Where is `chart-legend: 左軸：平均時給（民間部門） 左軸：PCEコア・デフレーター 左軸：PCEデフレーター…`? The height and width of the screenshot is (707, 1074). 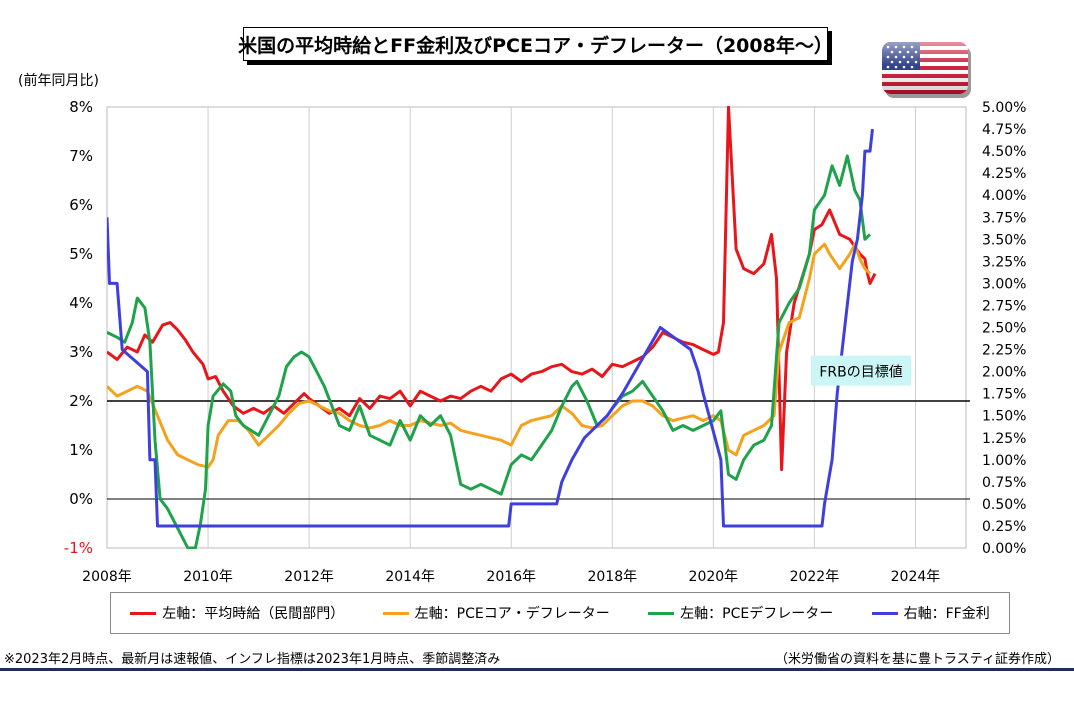 chart-legend: 左軸：平均時給（民間部門） 左軸：PCEコア・デフレーター 左軸：PCEデフレーター… is located at coordinates (560, 613).